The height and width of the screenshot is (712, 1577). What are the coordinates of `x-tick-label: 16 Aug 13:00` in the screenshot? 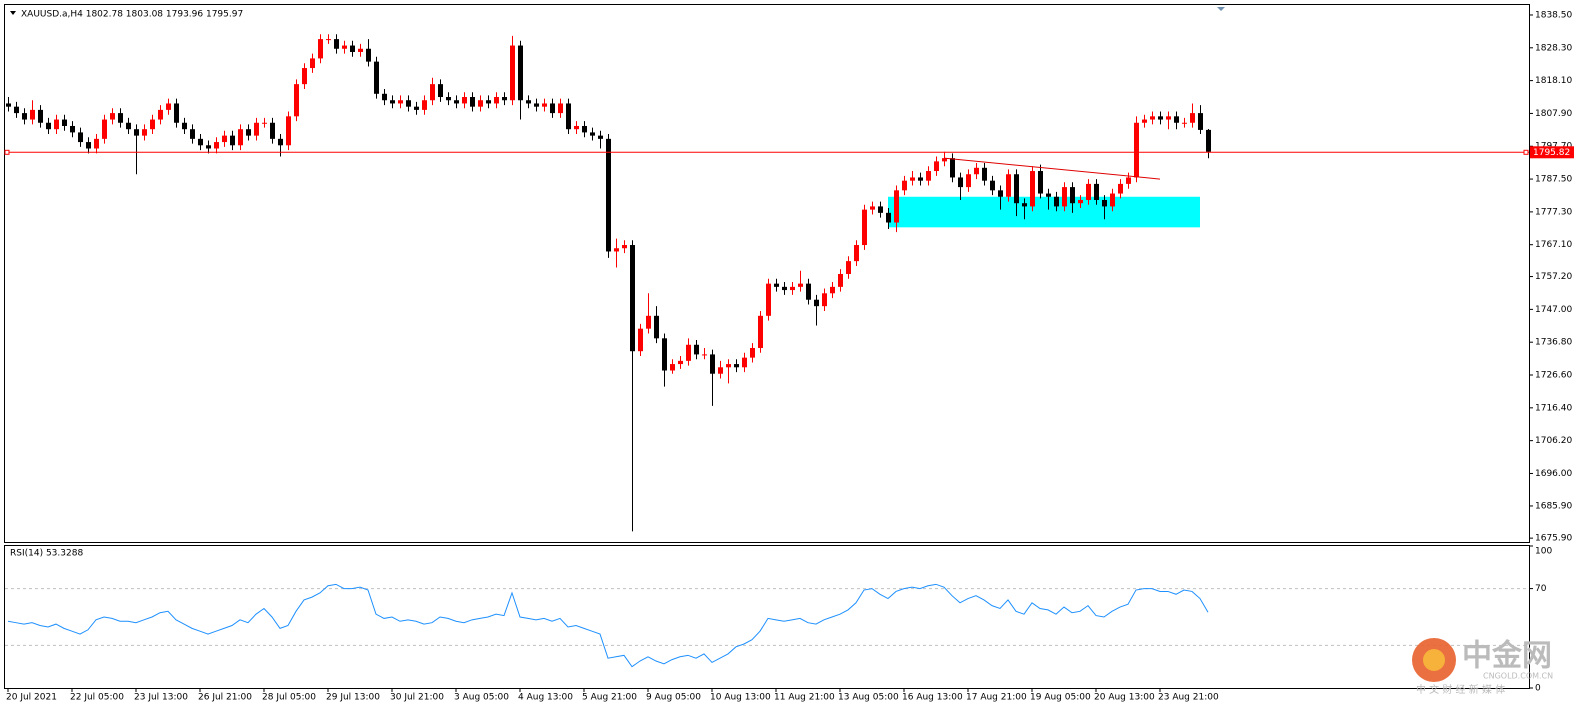 It's located at (932, 698).